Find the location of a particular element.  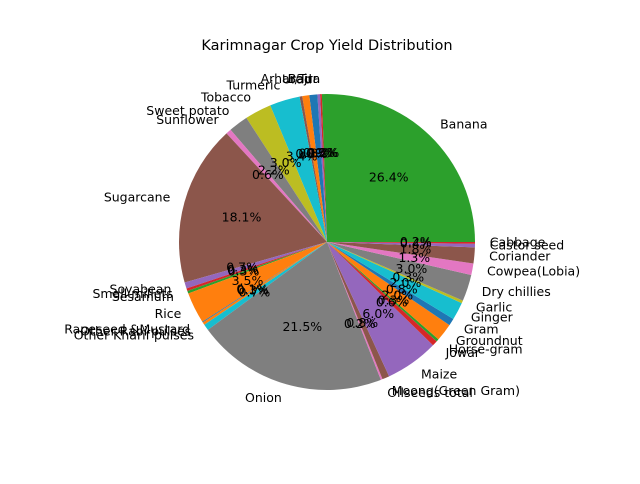

slice-percent-turmeric: 3.4% is located at coordinates (302, 155).